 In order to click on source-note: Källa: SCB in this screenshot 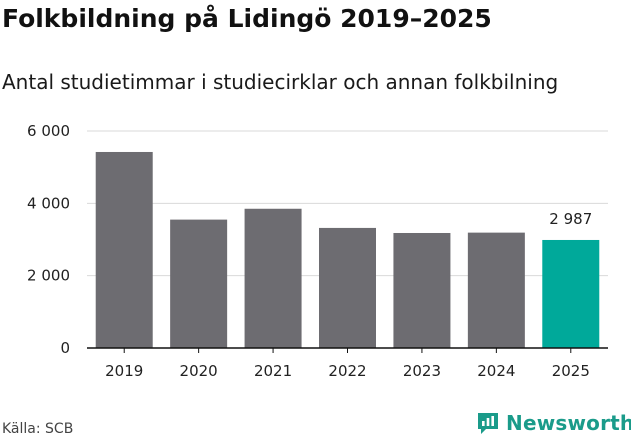, I will do `click(38, 429)`.